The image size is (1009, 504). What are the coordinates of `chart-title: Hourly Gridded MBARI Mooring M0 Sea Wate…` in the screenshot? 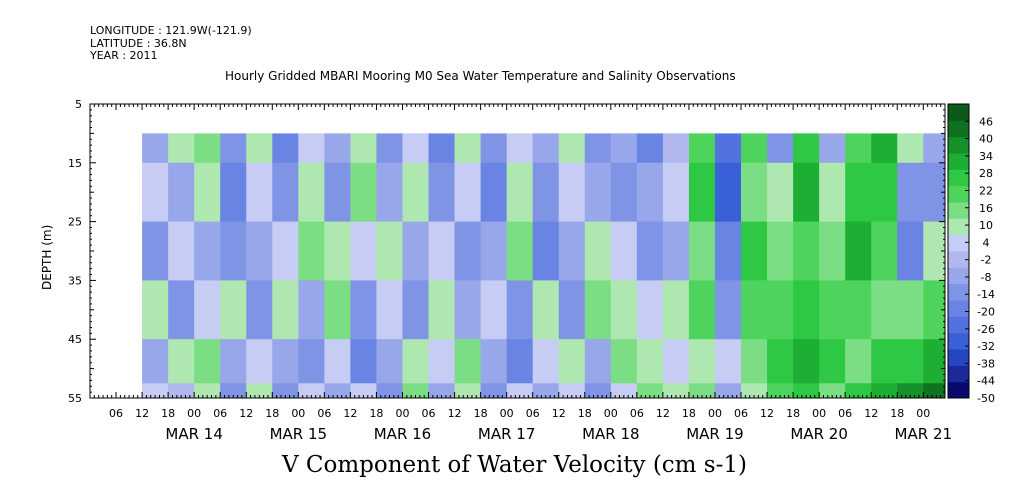 It's located at (480, 76).